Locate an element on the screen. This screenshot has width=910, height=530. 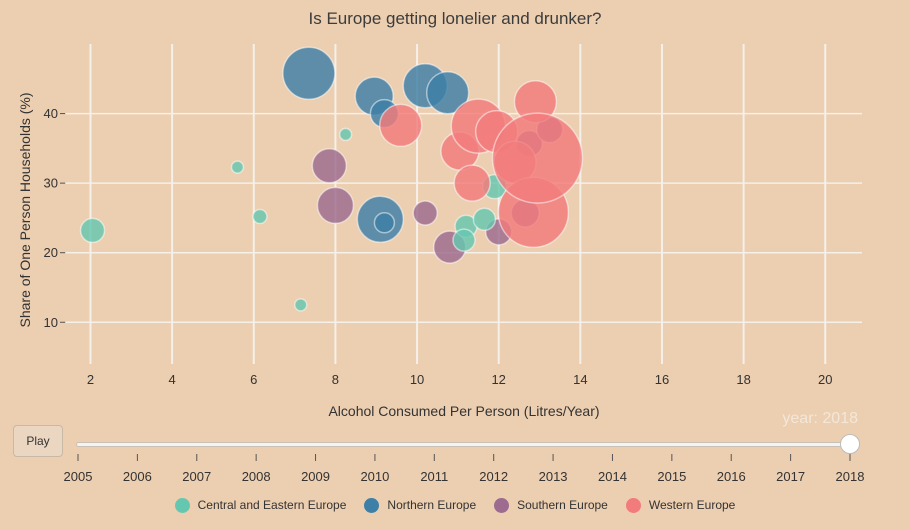
legend-item-central-eastern: Central and Eastern Europe is located at coordinates (260, 505).